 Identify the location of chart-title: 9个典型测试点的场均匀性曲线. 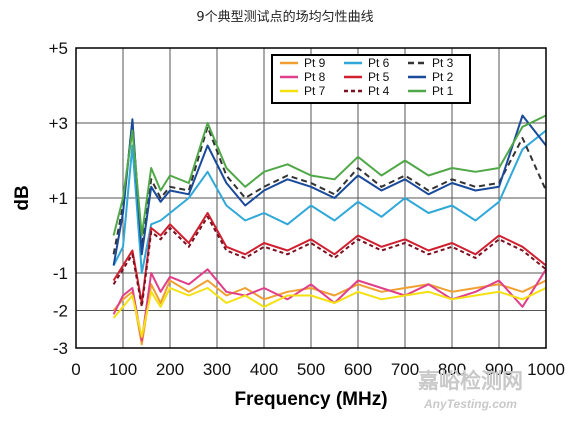
(285, 17).